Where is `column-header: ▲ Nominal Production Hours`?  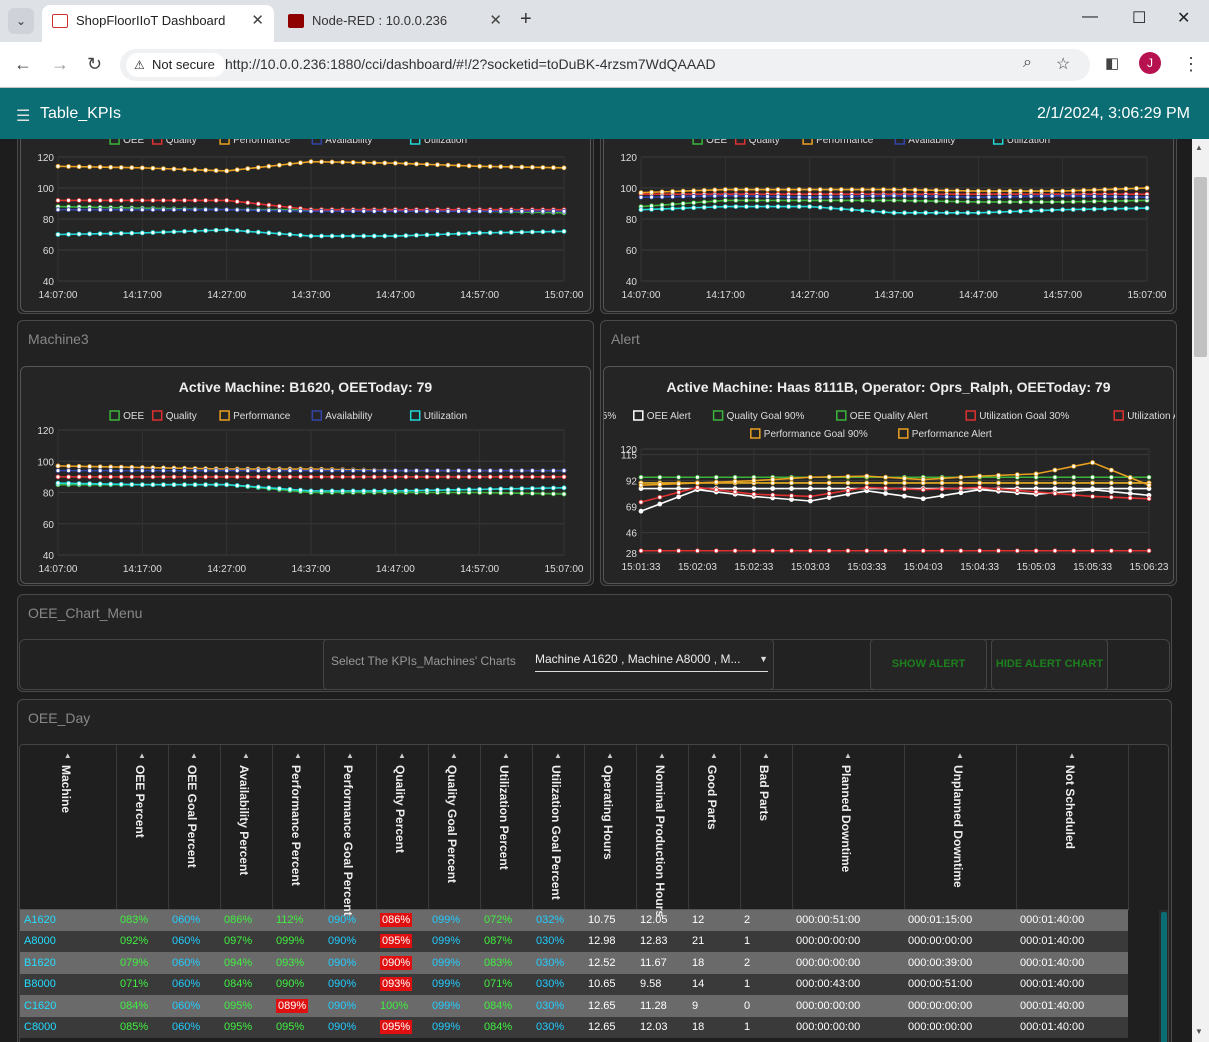 column-header: ▲ Nominal Production Hours is located at coordinates (662, 831).